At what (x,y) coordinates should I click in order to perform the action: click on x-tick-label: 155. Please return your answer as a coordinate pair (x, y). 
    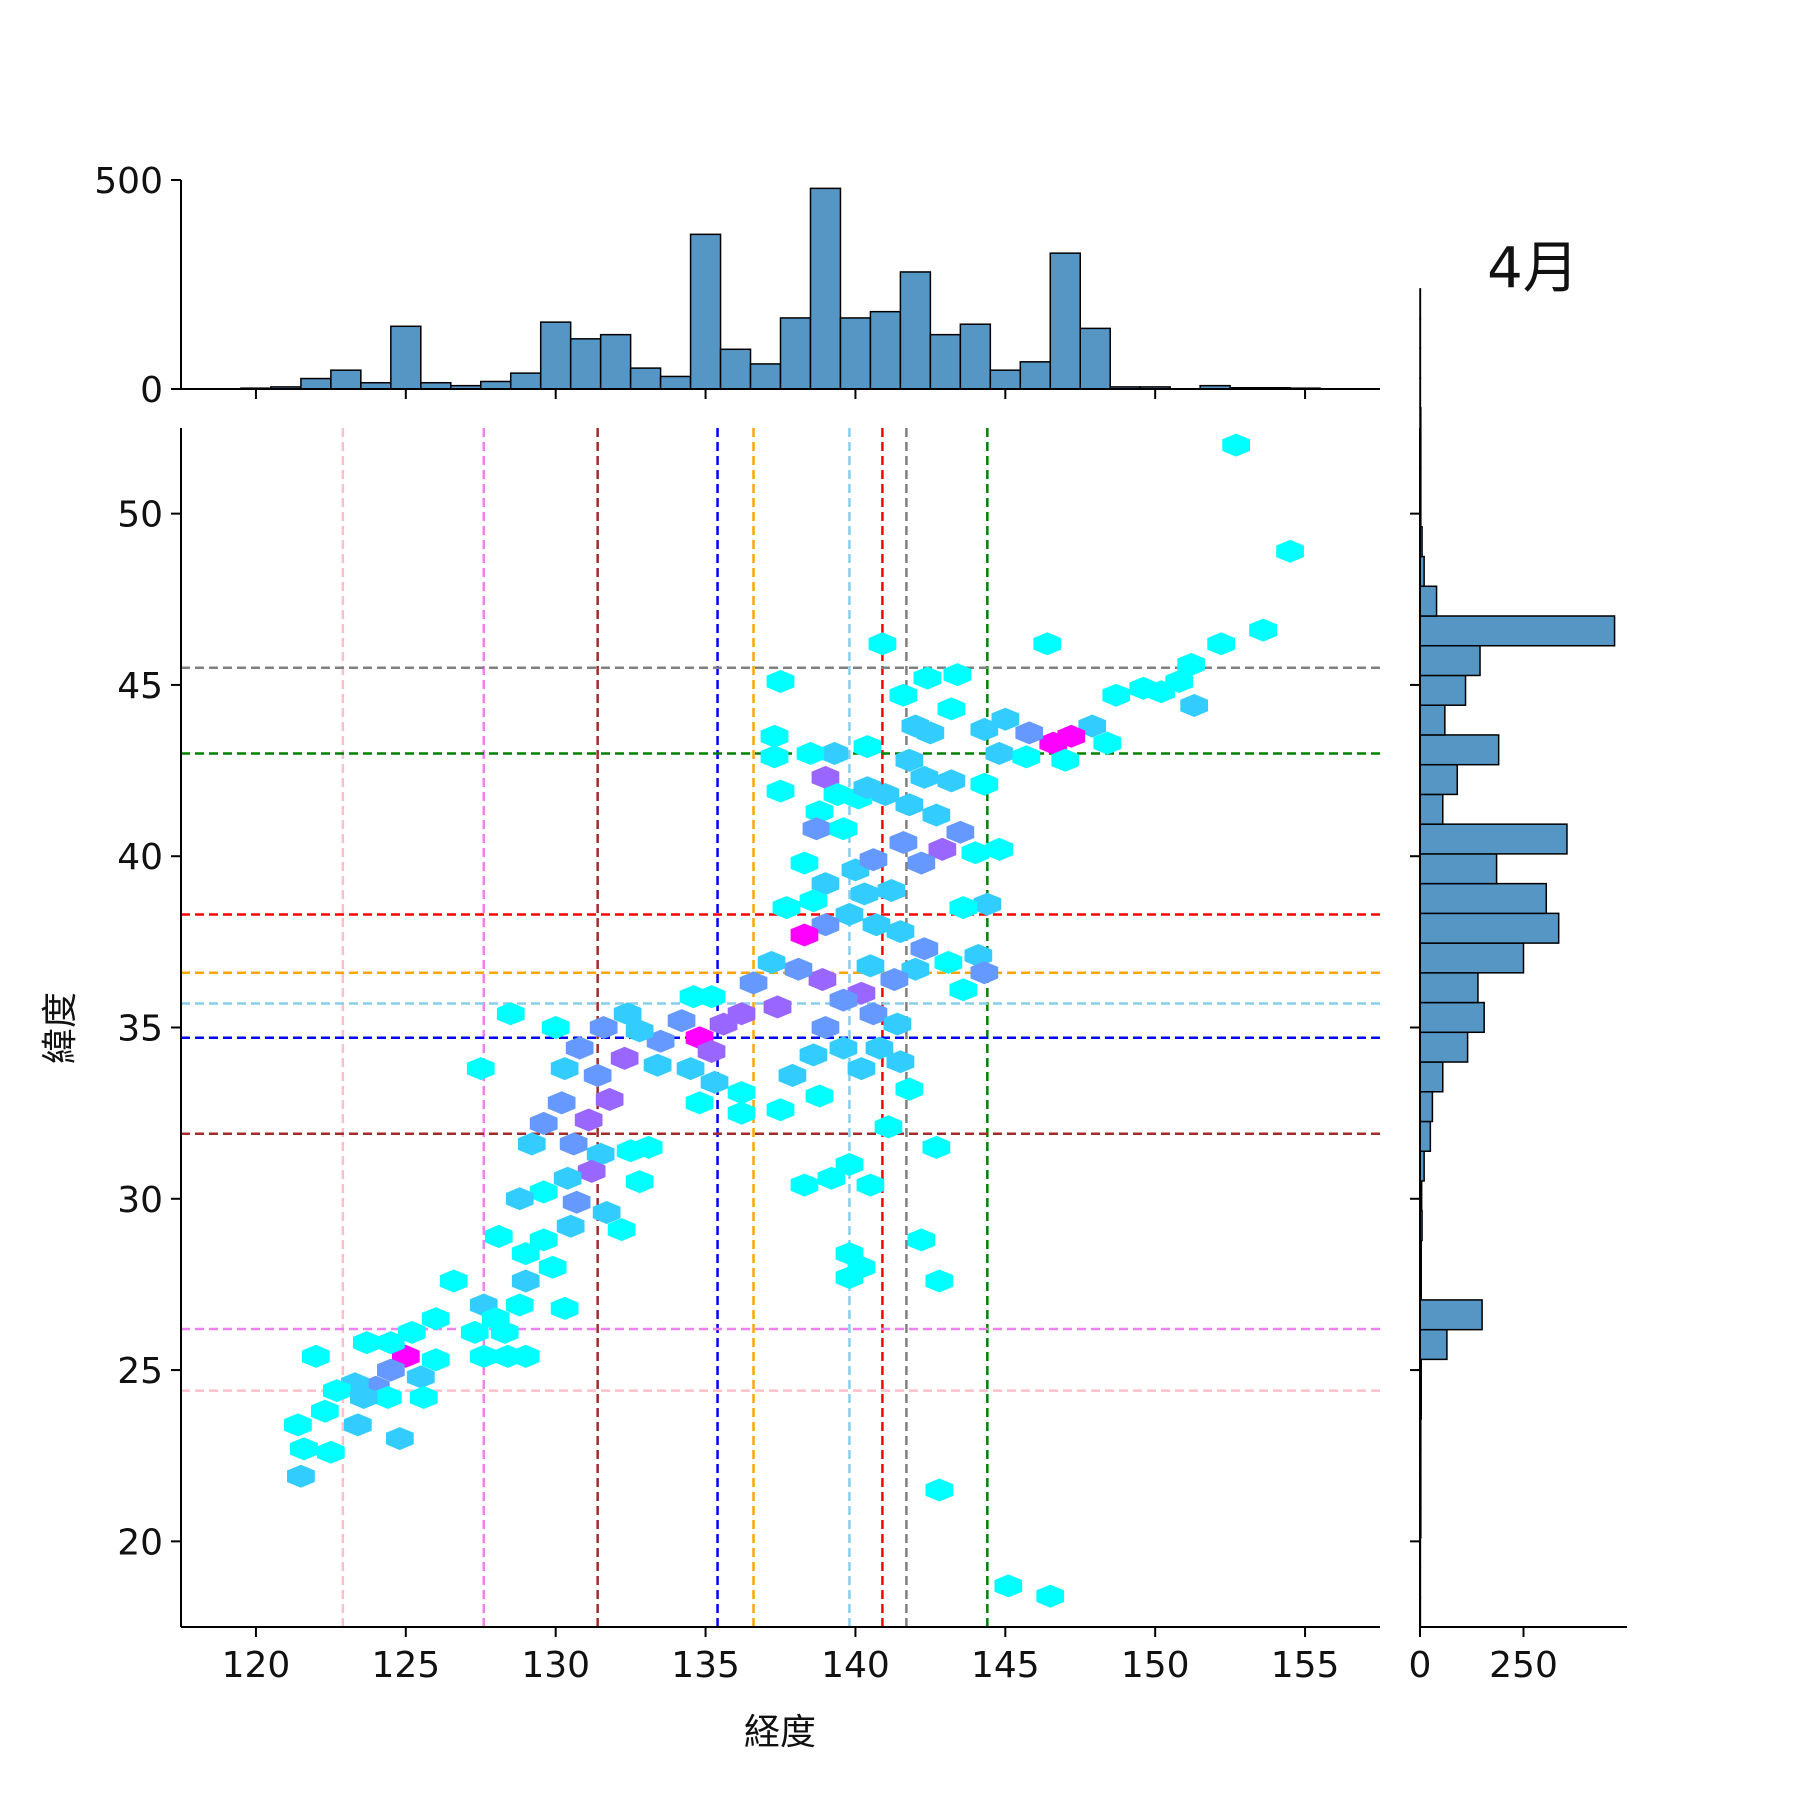
    Looking at the image, I should click on (1305, 1665).